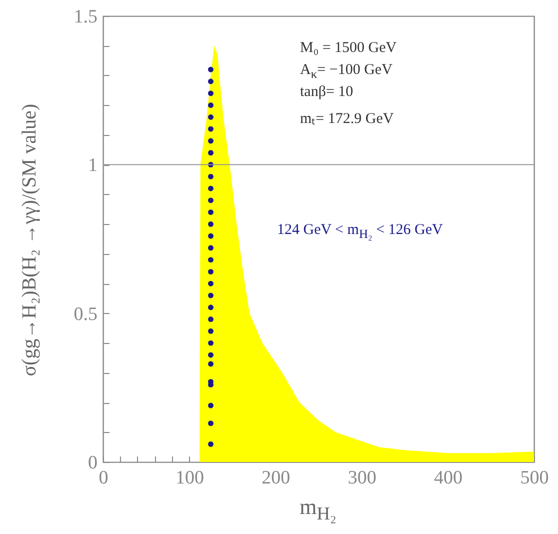 The height and width of the screenshot is (534, 558). What do you see at coordinates (448, 478) in the screenshot?
I see `x-tick-label: 400` at bounding box center [448, 478].